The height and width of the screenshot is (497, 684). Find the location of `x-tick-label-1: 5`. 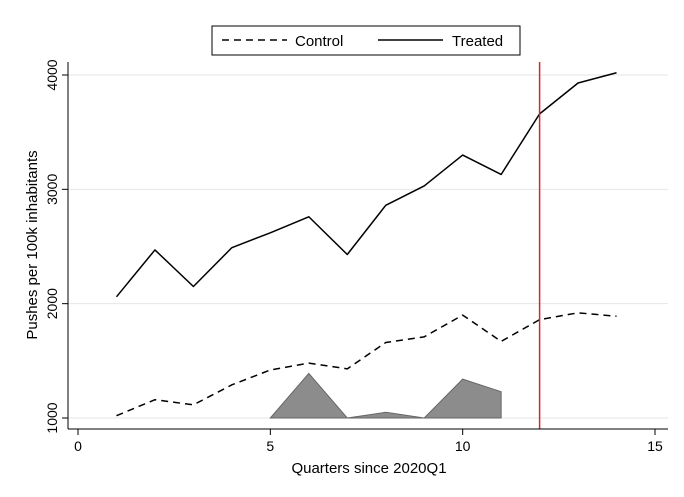

x-tick-label-1: 5 is located at coordinates (270, 446).